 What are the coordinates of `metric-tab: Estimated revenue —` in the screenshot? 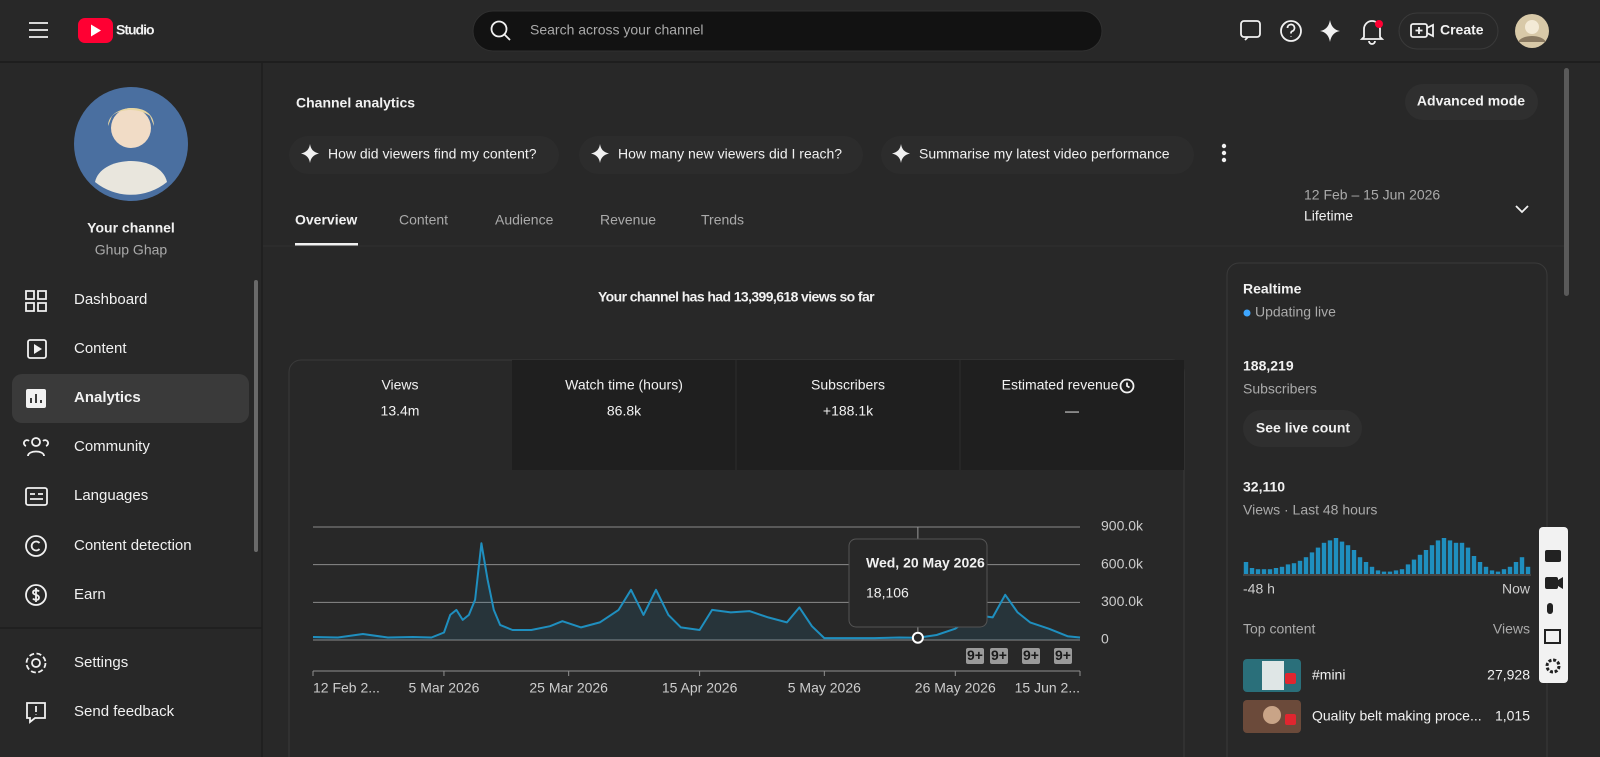 It's located at (1068, 398).